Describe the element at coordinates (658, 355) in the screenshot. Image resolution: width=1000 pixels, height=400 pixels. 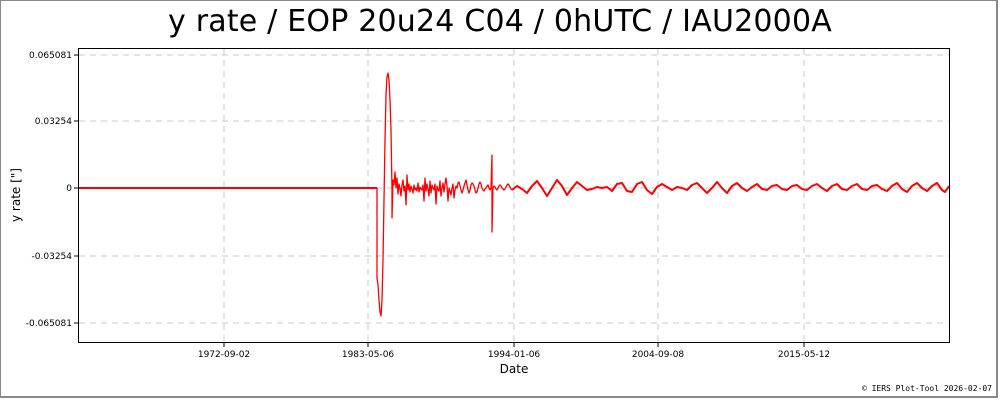
I see `x-tick-label: 2004-09-08` at that location.